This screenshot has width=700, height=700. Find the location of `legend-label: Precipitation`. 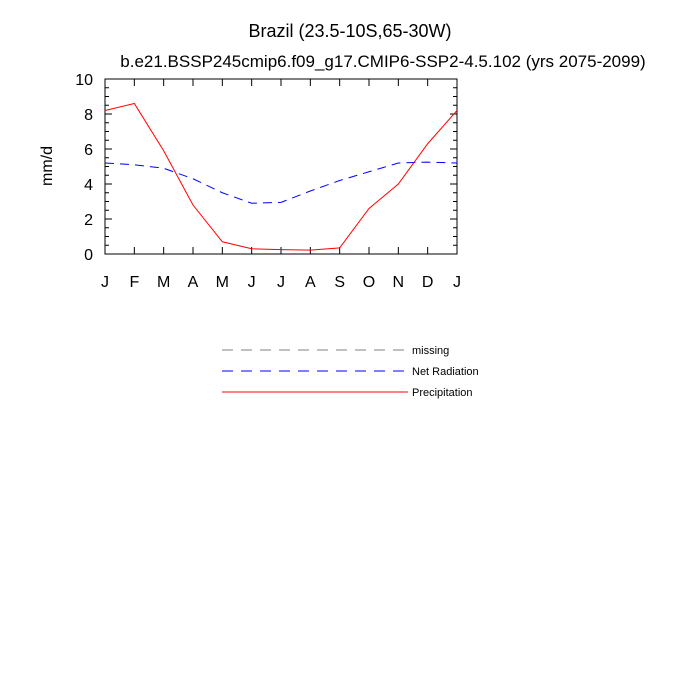

legend-label: Precipitation is located at coordinates (442, 393).